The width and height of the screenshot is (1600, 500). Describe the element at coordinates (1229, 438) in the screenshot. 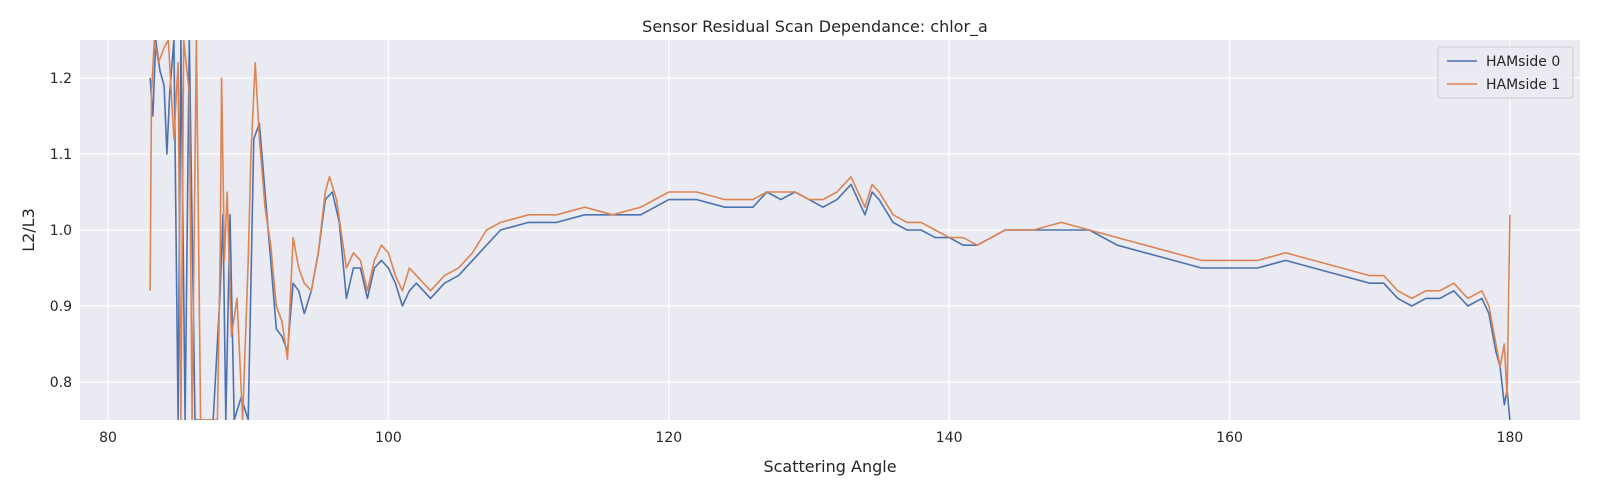

I see `x-tick-label: 160` at that location.